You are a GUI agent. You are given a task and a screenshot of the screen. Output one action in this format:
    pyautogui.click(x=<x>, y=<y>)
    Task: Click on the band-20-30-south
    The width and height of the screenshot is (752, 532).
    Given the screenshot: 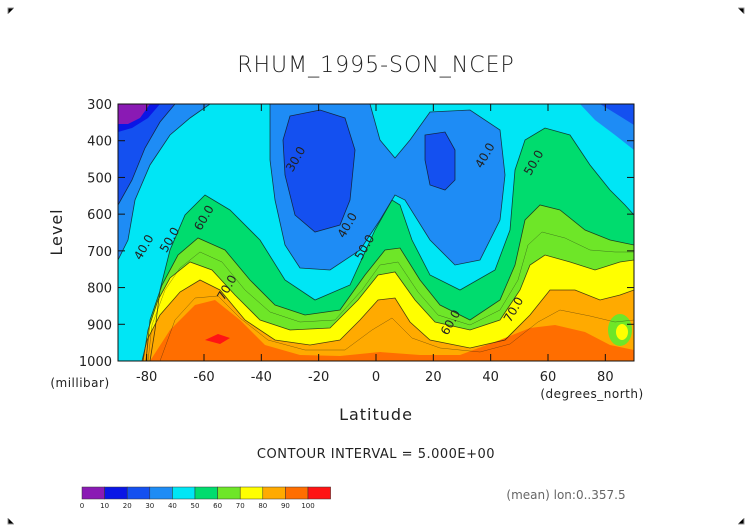 What is the action you would take?
    pyautogui.click(x=319, y=171)
    